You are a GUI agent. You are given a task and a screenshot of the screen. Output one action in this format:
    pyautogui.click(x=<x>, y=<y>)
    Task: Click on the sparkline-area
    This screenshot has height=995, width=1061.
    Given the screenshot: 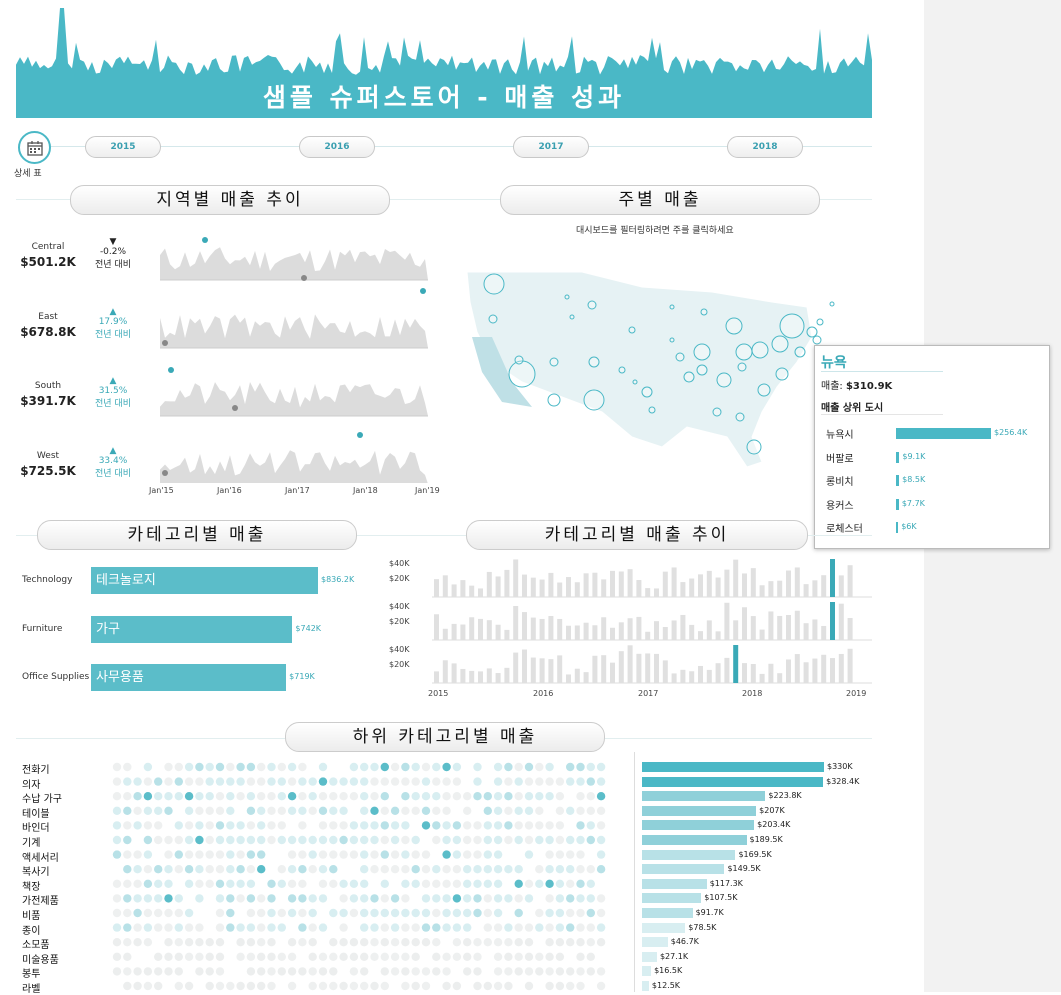 What is the action you would take?
    pyautogui.click(x=294, y=263)
    